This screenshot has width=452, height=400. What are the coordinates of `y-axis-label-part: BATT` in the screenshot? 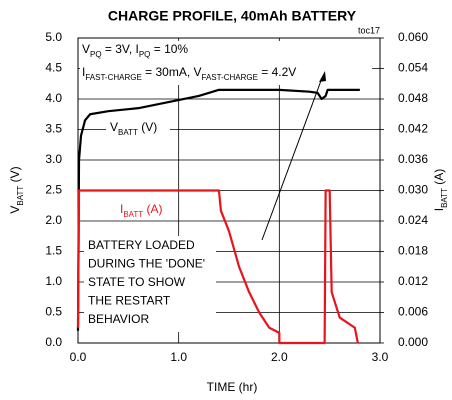 It's located at (20, 196).